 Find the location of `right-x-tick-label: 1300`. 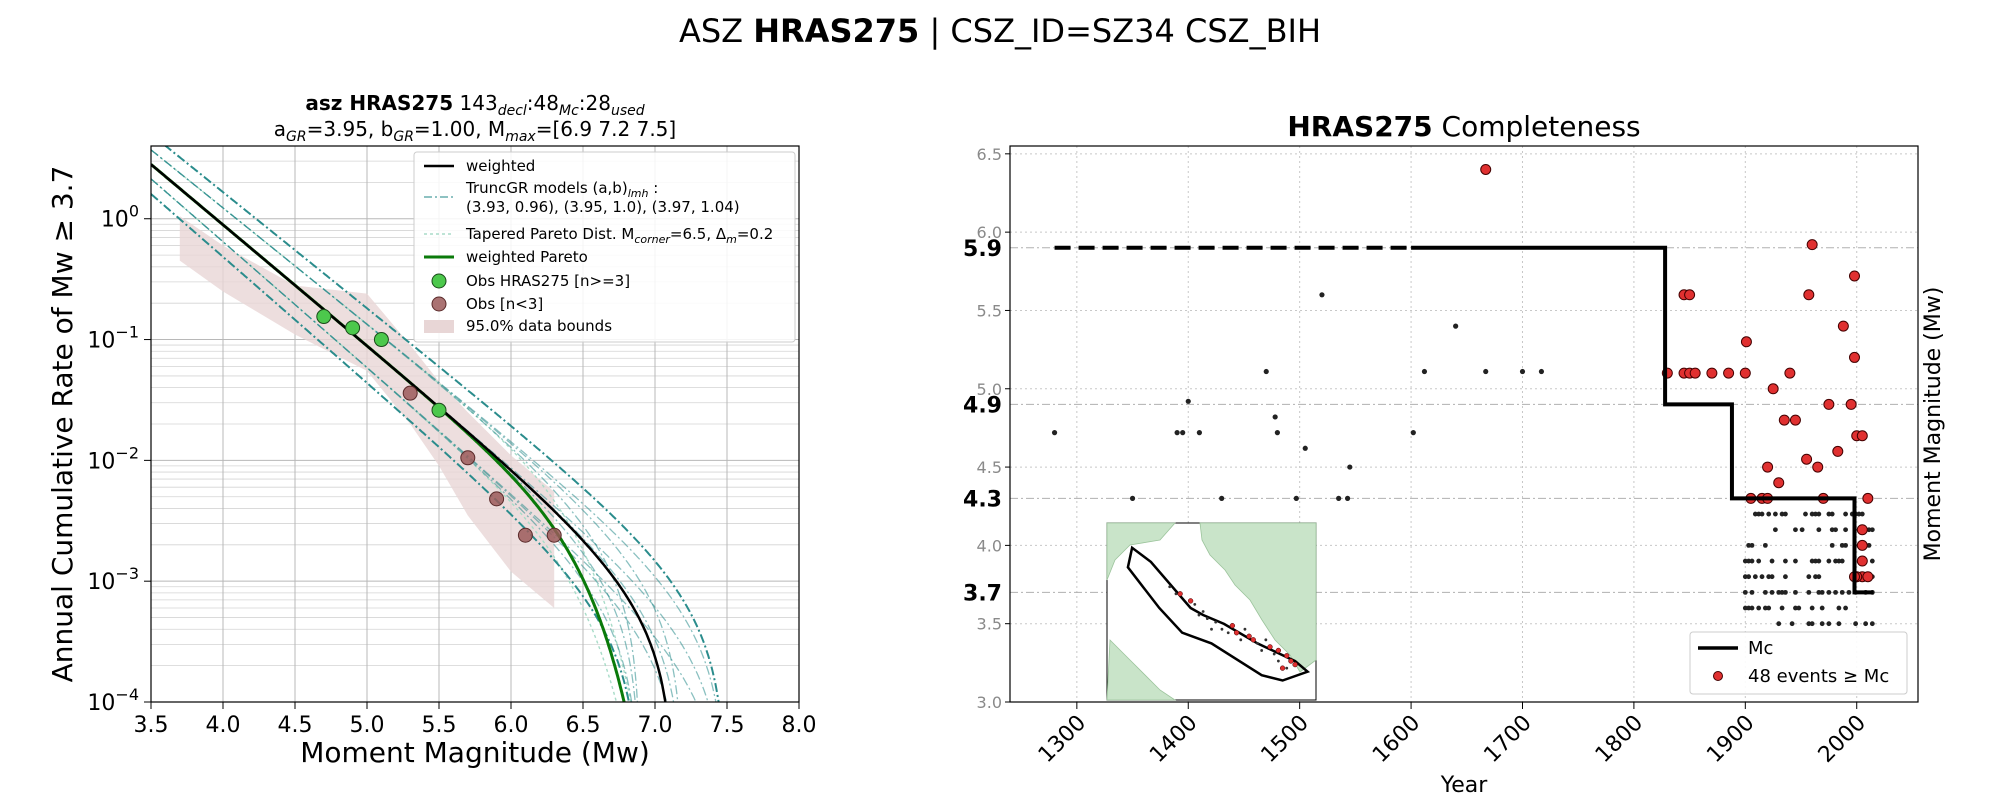

right-x-tick-label: 1300 is located at coordinates (1062, 739).